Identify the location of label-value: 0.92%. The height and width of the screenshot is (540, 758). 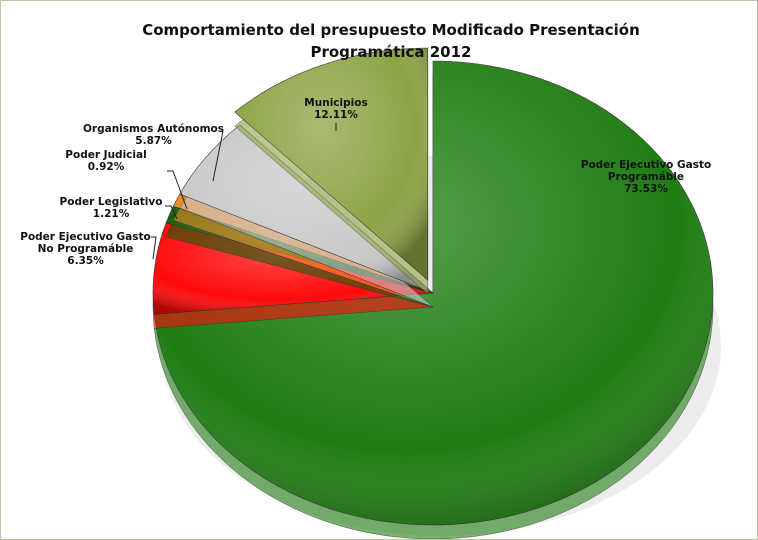
(106, 167).